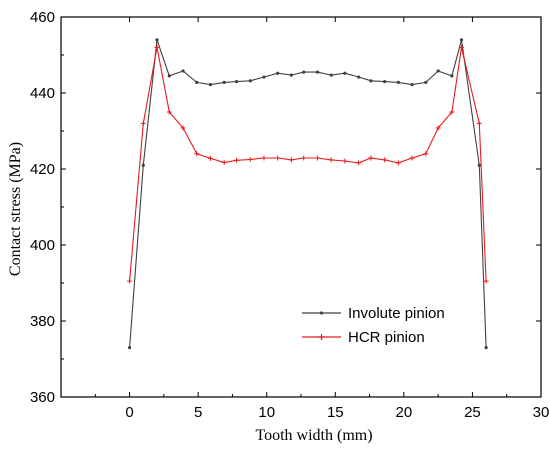 The width and height of the screenshot is (550, 449). I want to click on legend-marker-involute-pinion, so click(321, 313).